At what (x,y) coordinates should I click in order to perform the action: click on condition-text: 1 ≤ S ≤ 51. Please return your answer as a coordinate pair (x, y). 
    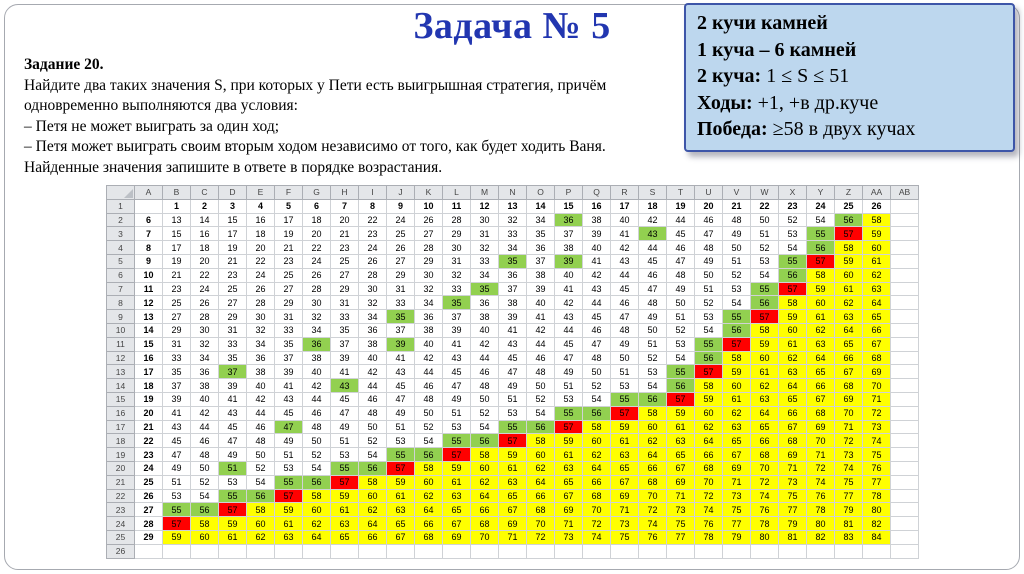
    Looking at the image, I should click on (805, 76).